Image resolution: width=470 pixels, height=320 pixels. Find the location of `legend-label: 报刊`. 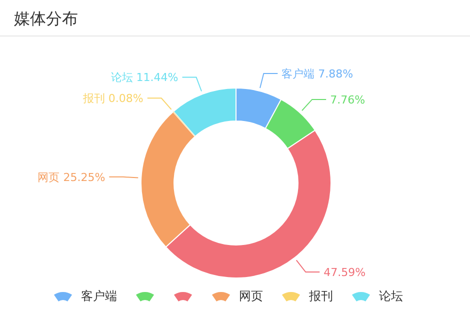

legend-label: 报刊 is located at coordinates (320, 296).